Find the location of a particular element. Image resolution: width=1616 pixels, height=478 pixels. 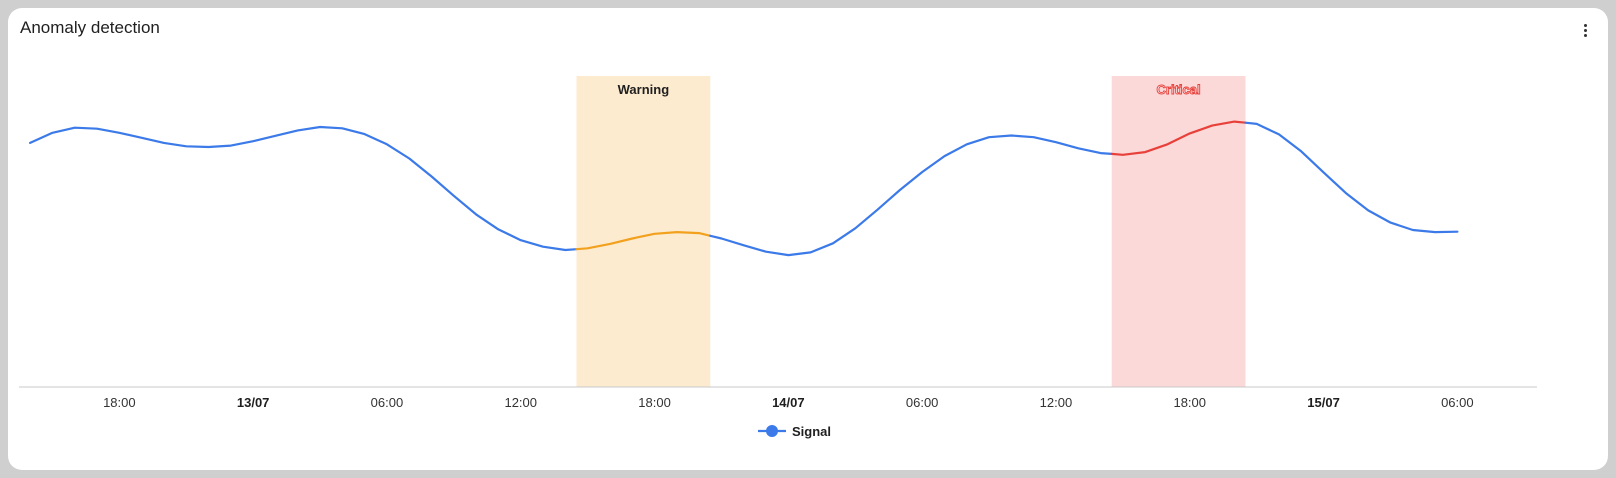

critical-band is located at coordinates (1178, 231).